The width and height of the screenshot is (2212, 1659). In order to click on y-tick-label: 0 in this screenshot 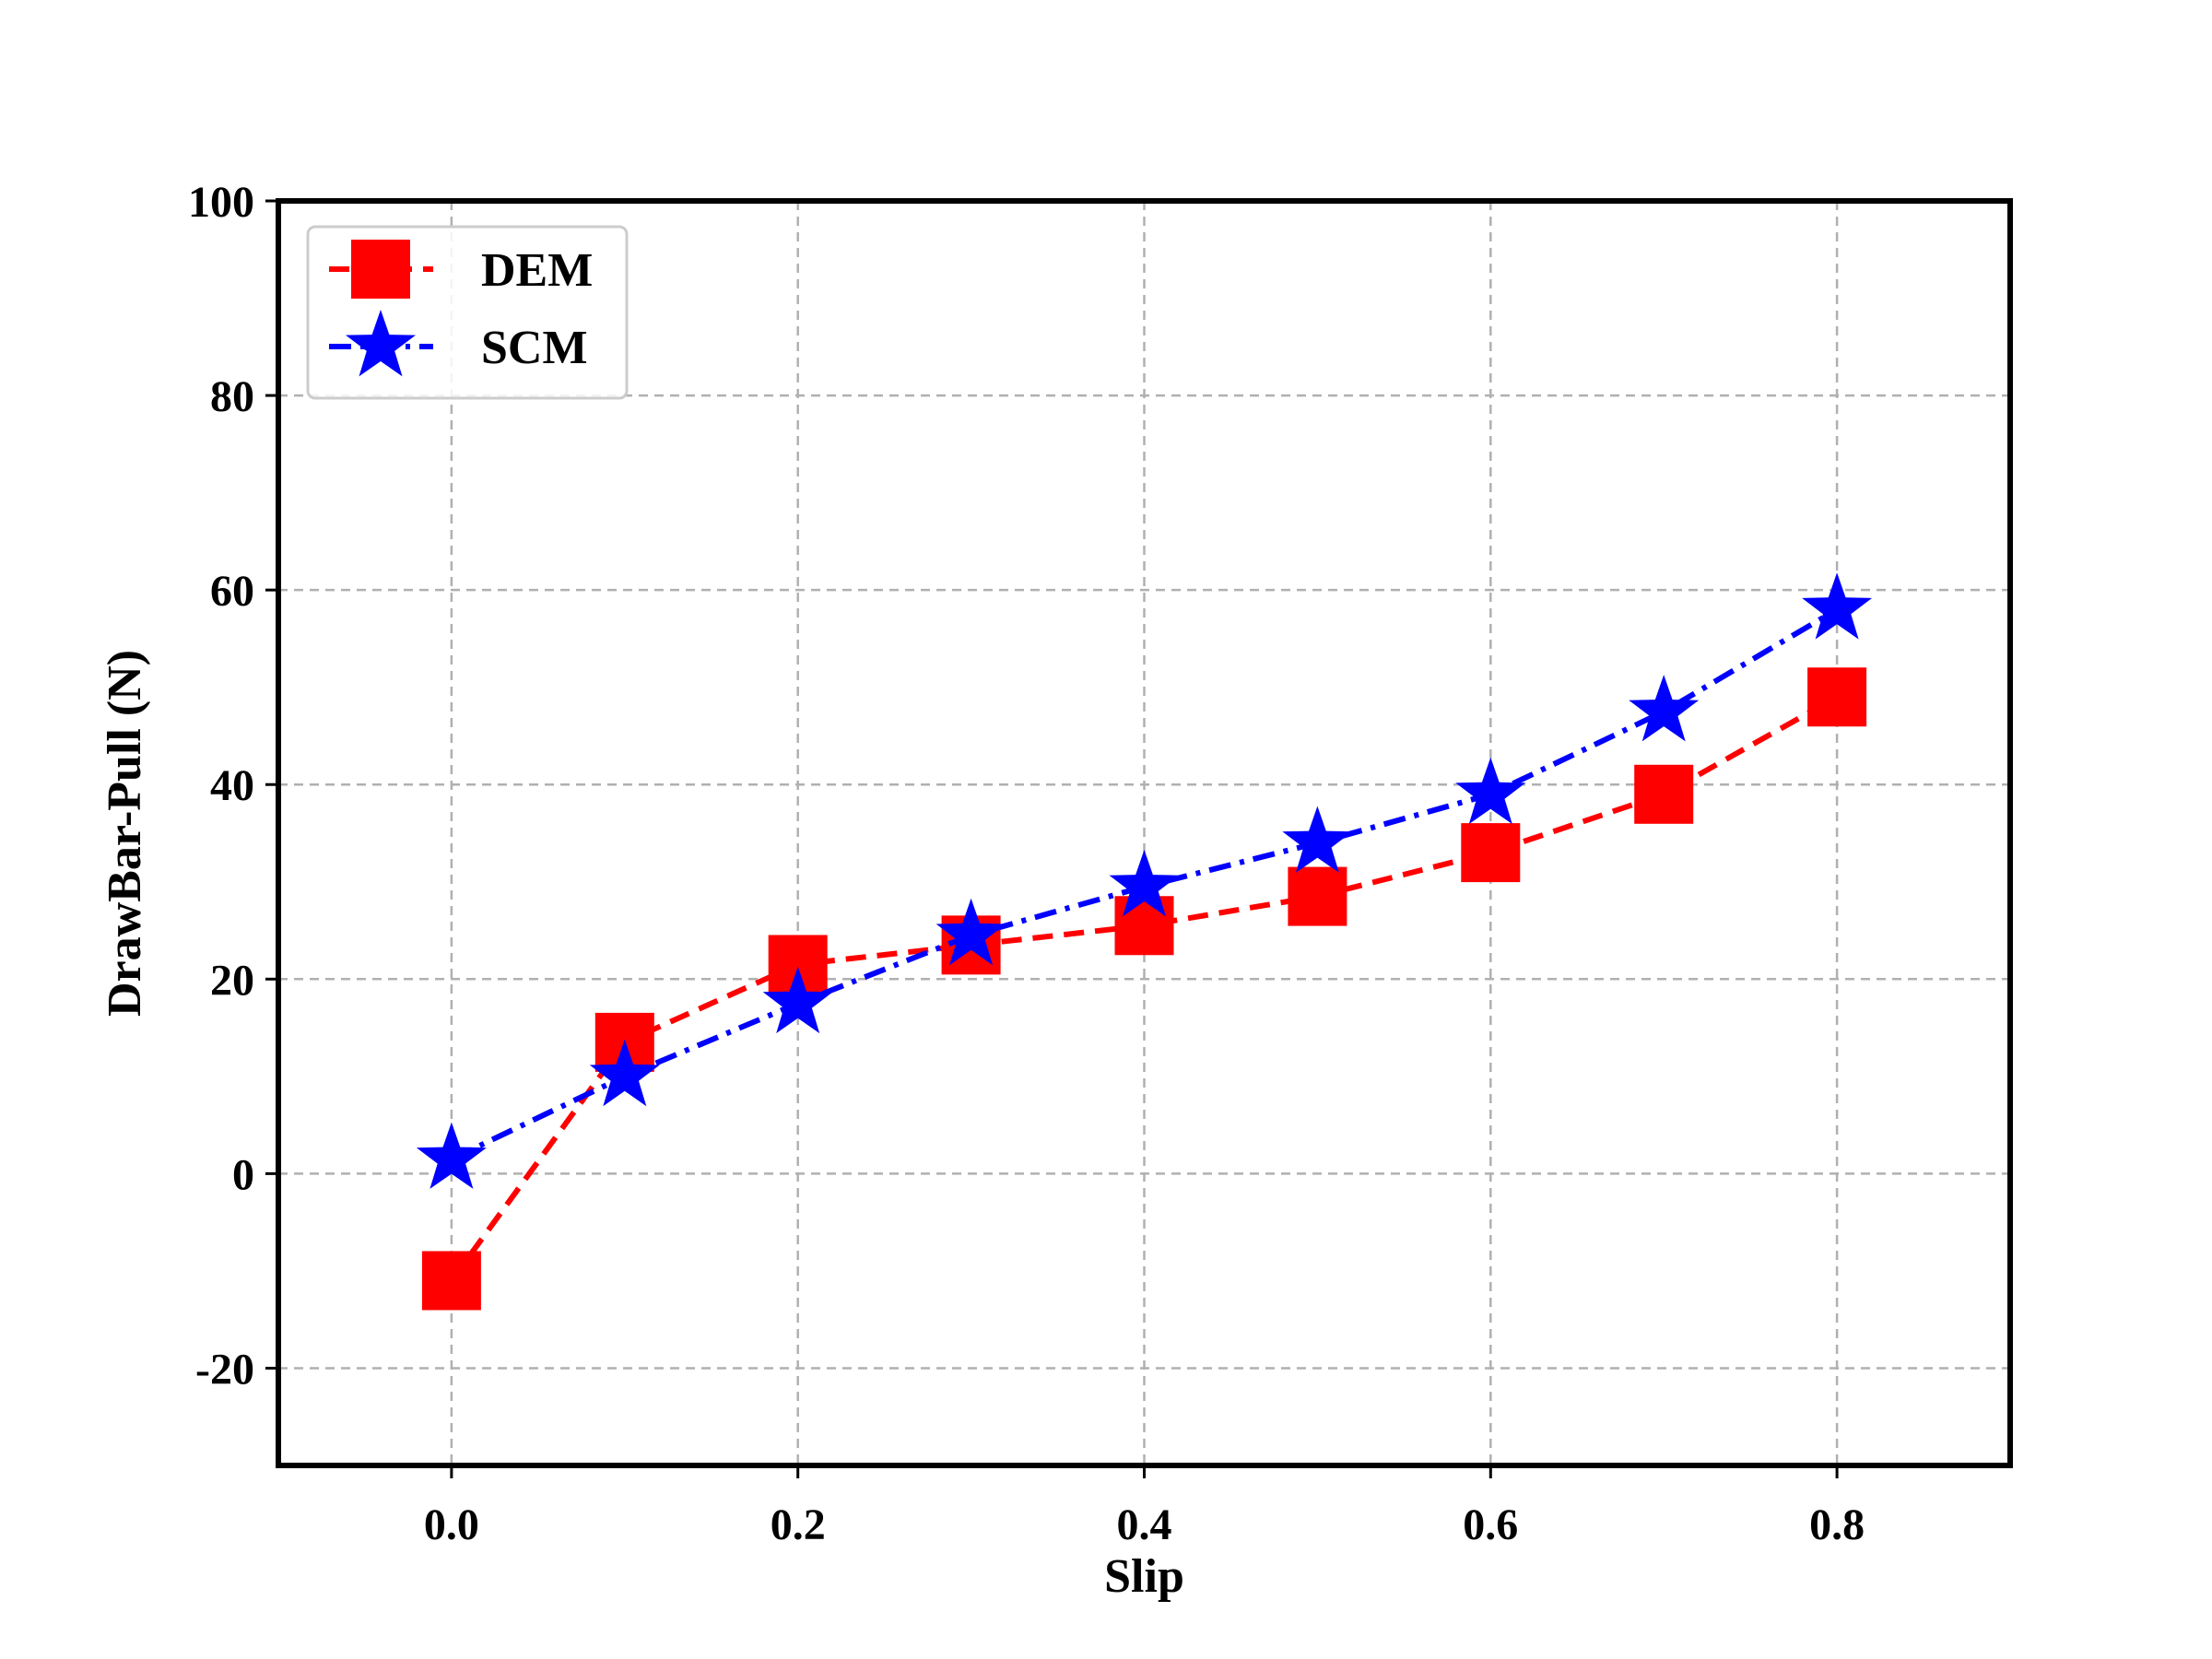, I will do `click(243, 1174)`.